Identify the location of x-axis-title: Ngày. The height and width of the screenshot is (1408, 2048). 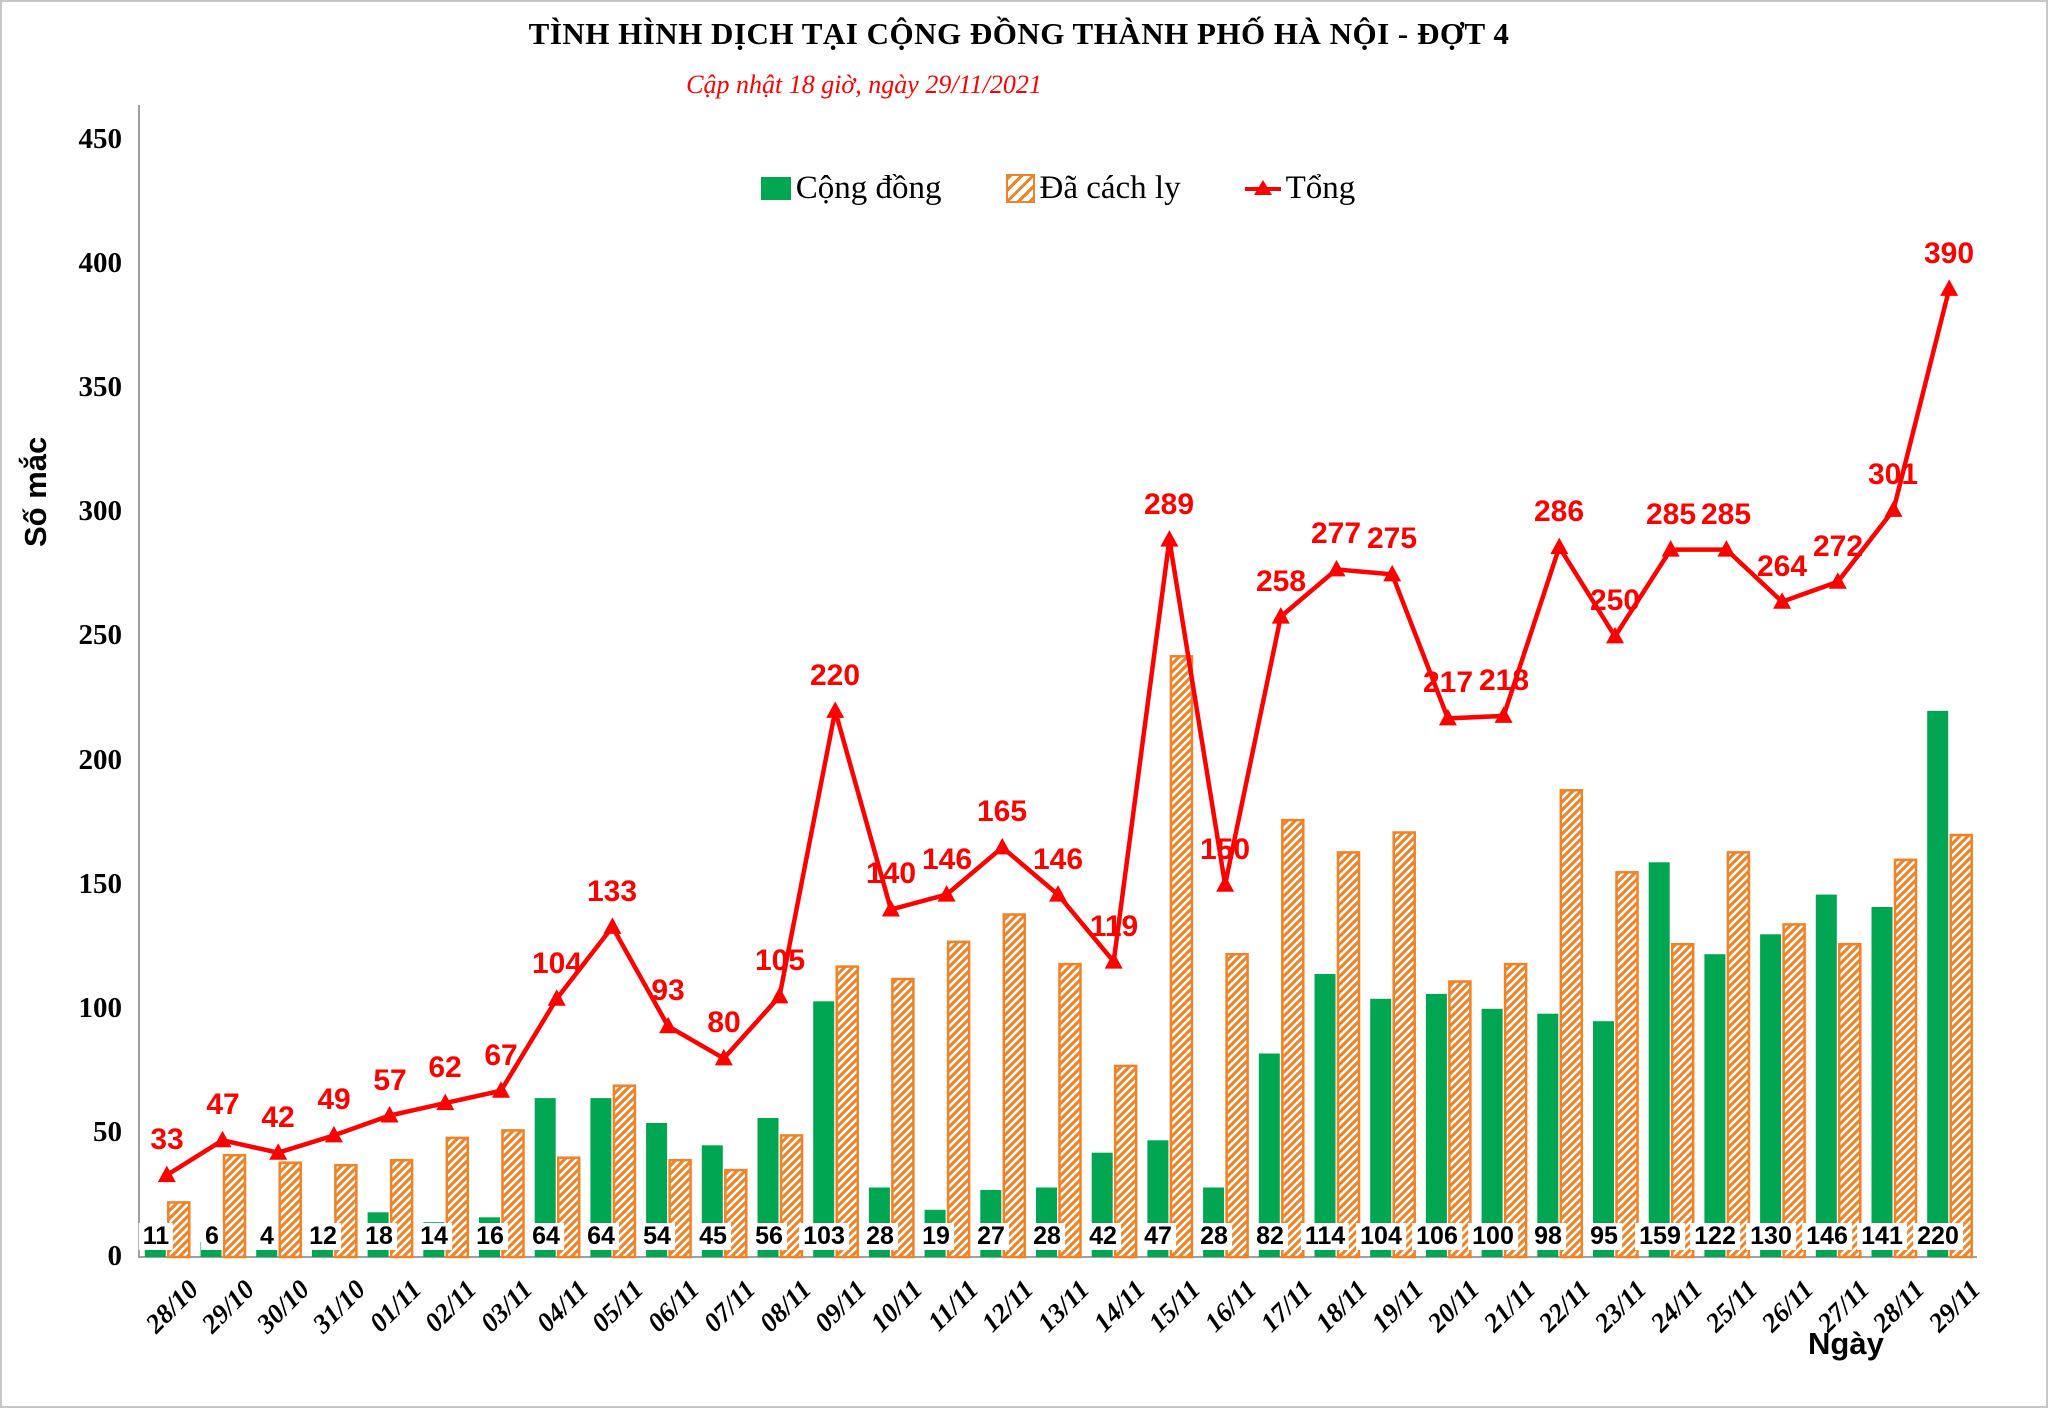
(1846, 1343).